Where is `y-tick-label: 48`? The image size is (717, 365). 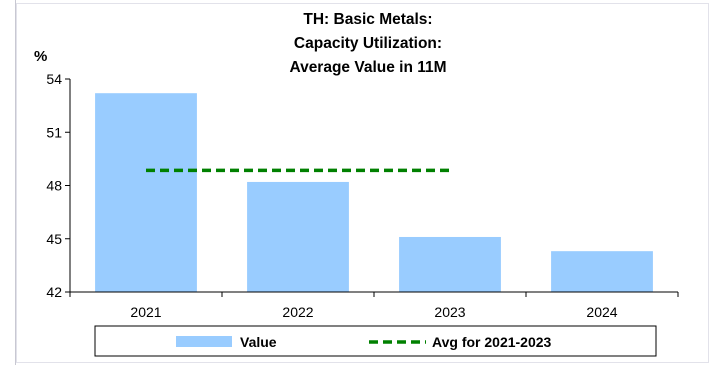
y-tick-label: 48 is located at coordinates (54, 186).